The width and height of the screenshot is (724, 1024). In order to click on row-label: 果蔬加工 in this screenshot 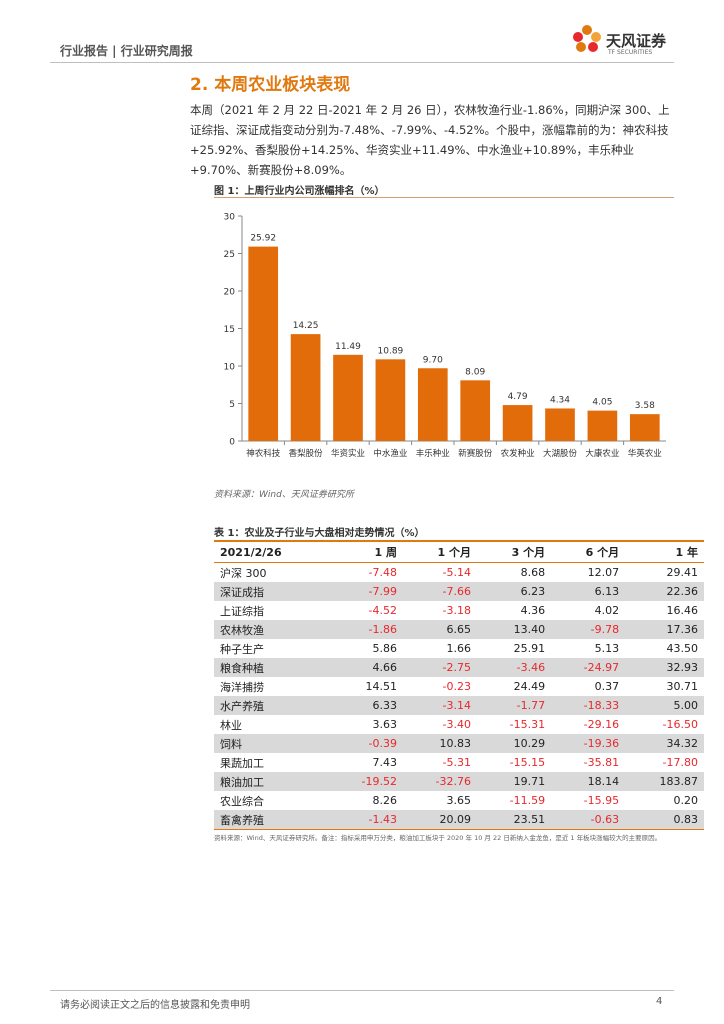, I will do `click(242, 763)`.